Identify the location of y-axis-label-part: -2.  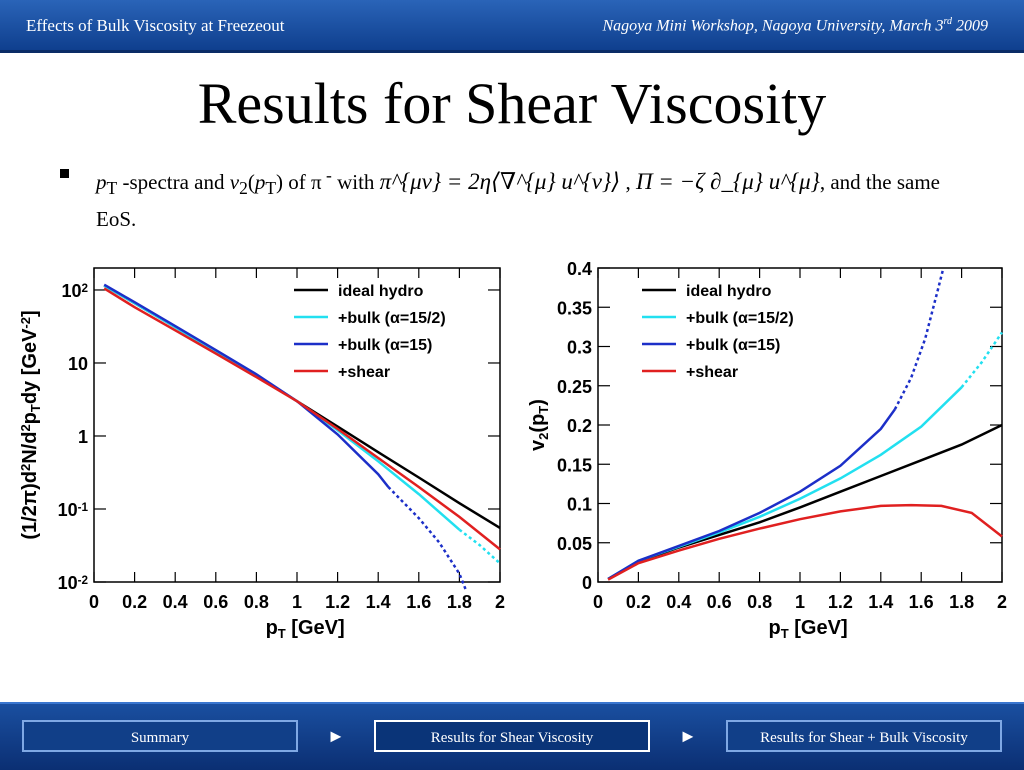
(25, 323).